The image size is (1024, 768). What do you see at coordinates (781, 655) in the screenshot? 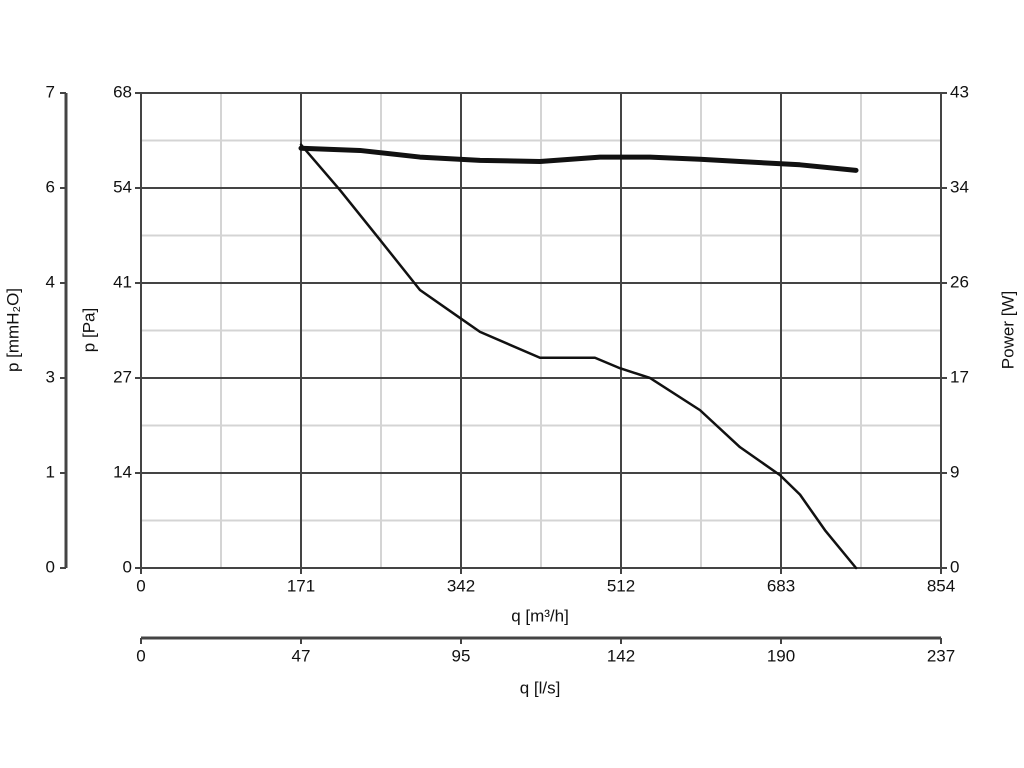
I see `x2-tick-label: 190` at bounding box center [781, 655].